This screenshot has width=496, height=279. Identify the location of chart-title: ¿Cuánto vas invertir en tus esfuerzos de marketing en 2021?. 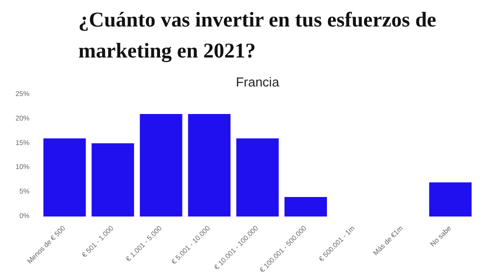
(257, 34).